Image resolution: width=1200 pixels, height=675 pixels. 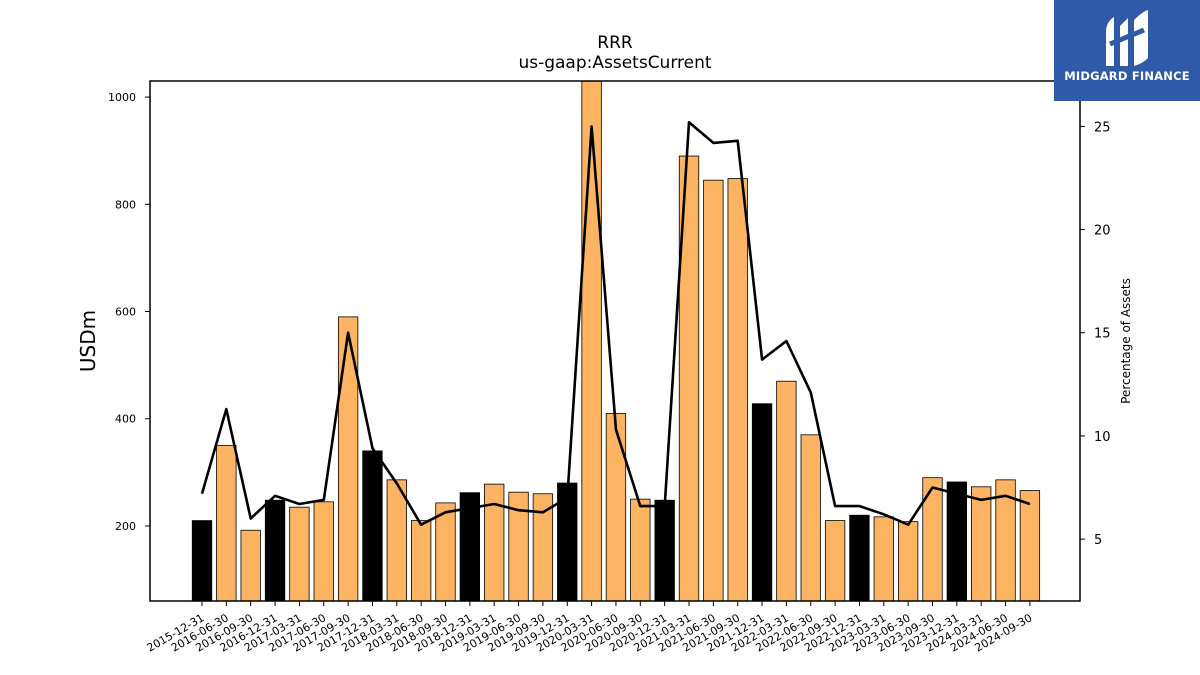 What do you see at coordinates (122, 97) in the screenshot?
I see `y-tick-label: 1000` at bounding box center [122, 97].